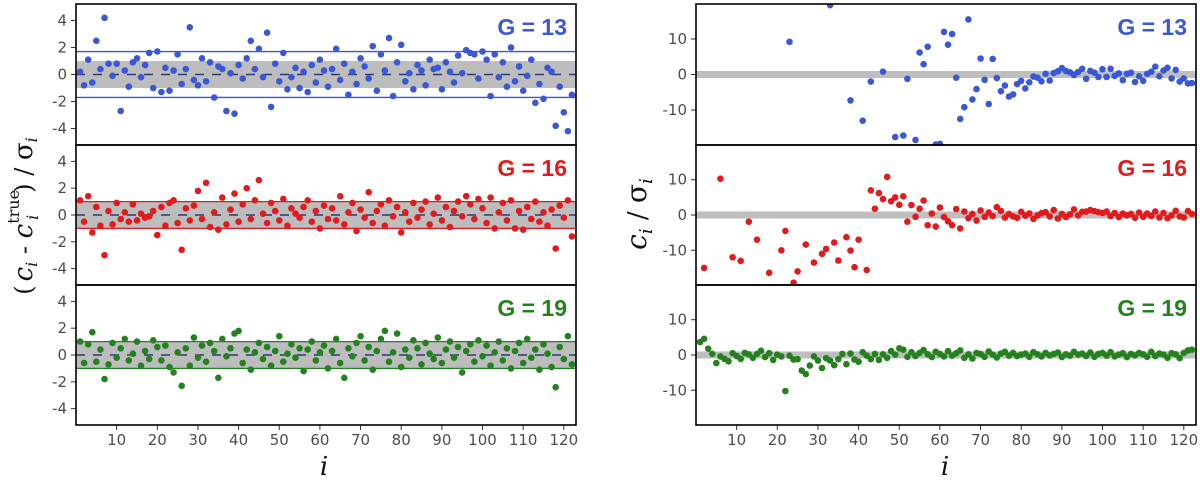  Describe the element at coordinates (563, 440) in the screenshot. I see `x-tick-label: 120` at that location.